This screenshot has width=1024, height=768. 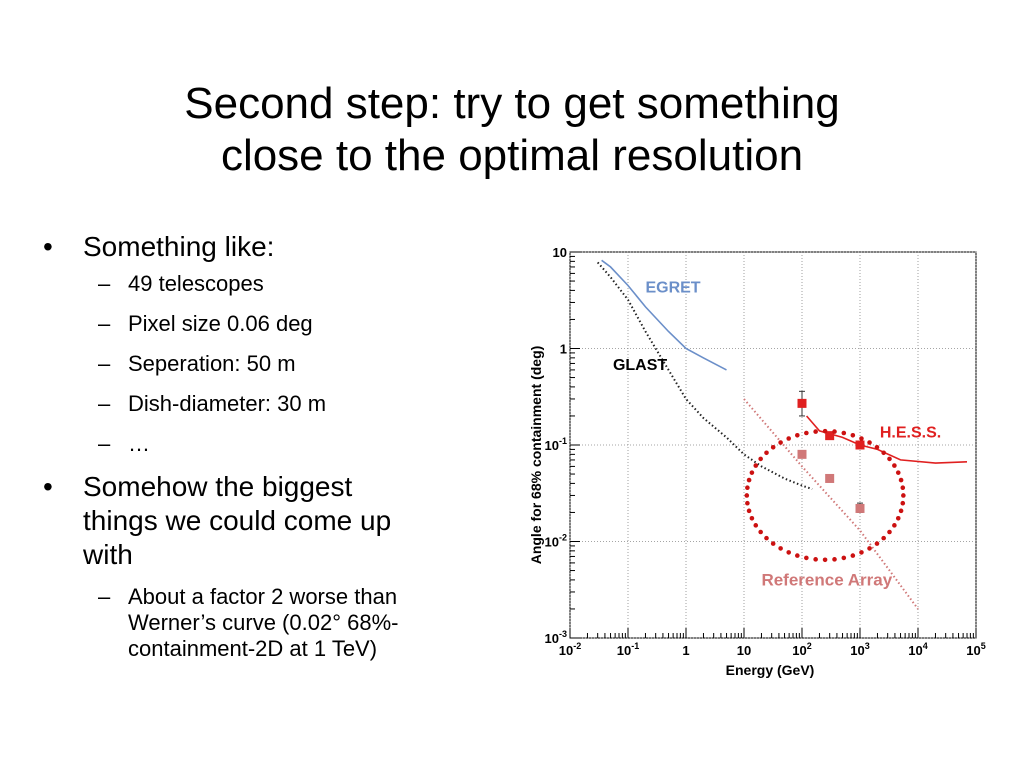 What do you see at coordinates (577, 646) in the screenshot?
I see `tick-exponent: -2` at bounding box center [577, 646].